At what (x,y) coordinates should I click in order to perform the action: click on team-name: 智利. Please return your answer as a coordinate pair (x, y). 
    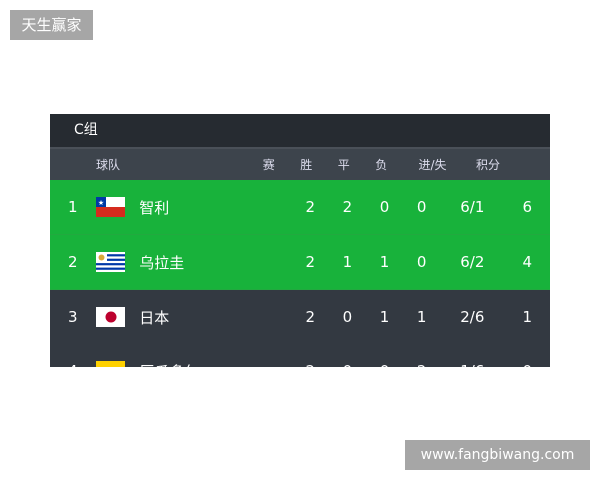
    Looking at the image, I should click on (154, 207).